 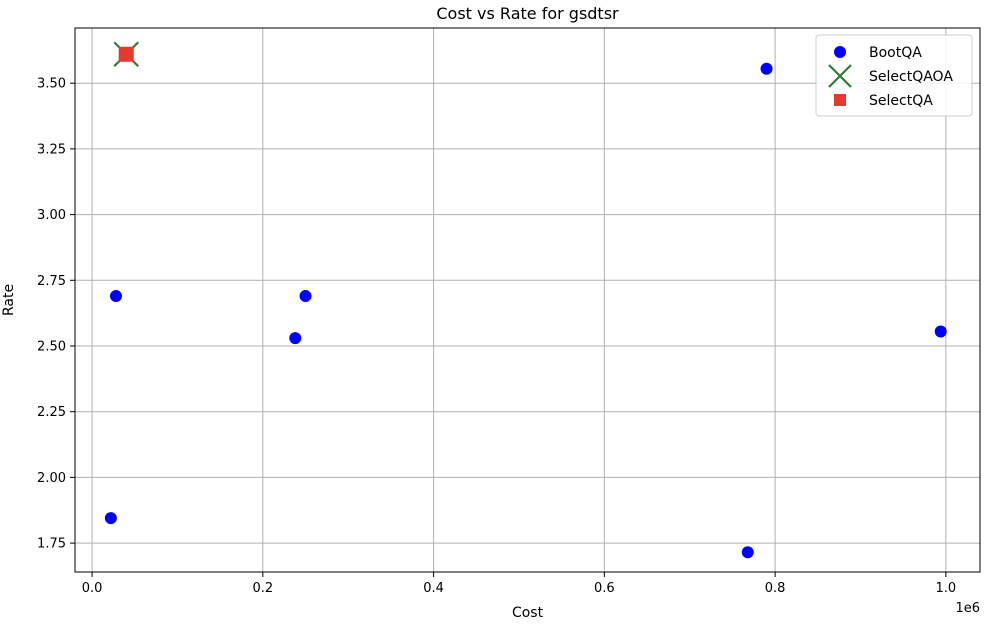 What do you see at coordinates (519, 584) in the screenshot?
I see `x-axis-ticks: 0.0 0.2 0.4 0.6 0.8 1.0` at bounding box center [519, 584].